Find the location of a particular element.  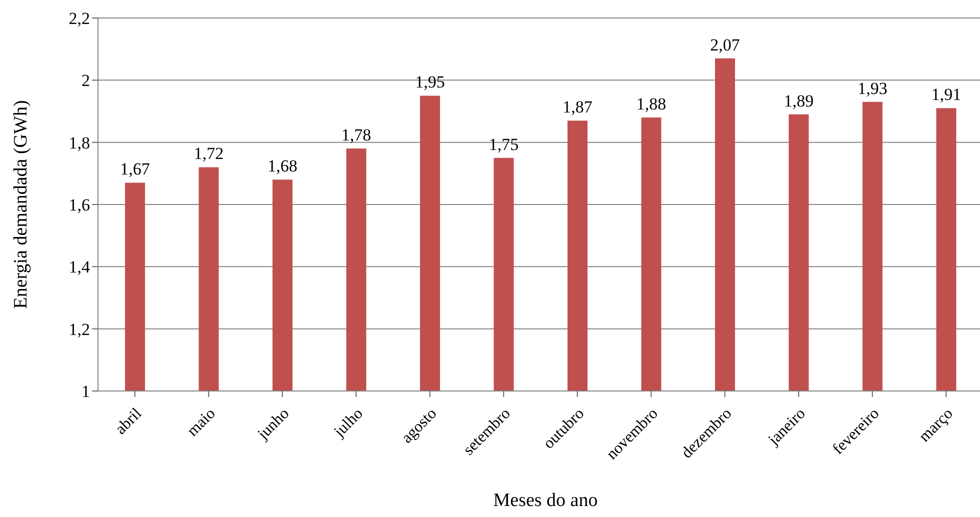

y-tick-label: 2,2 is located at coordinates (79, 18).